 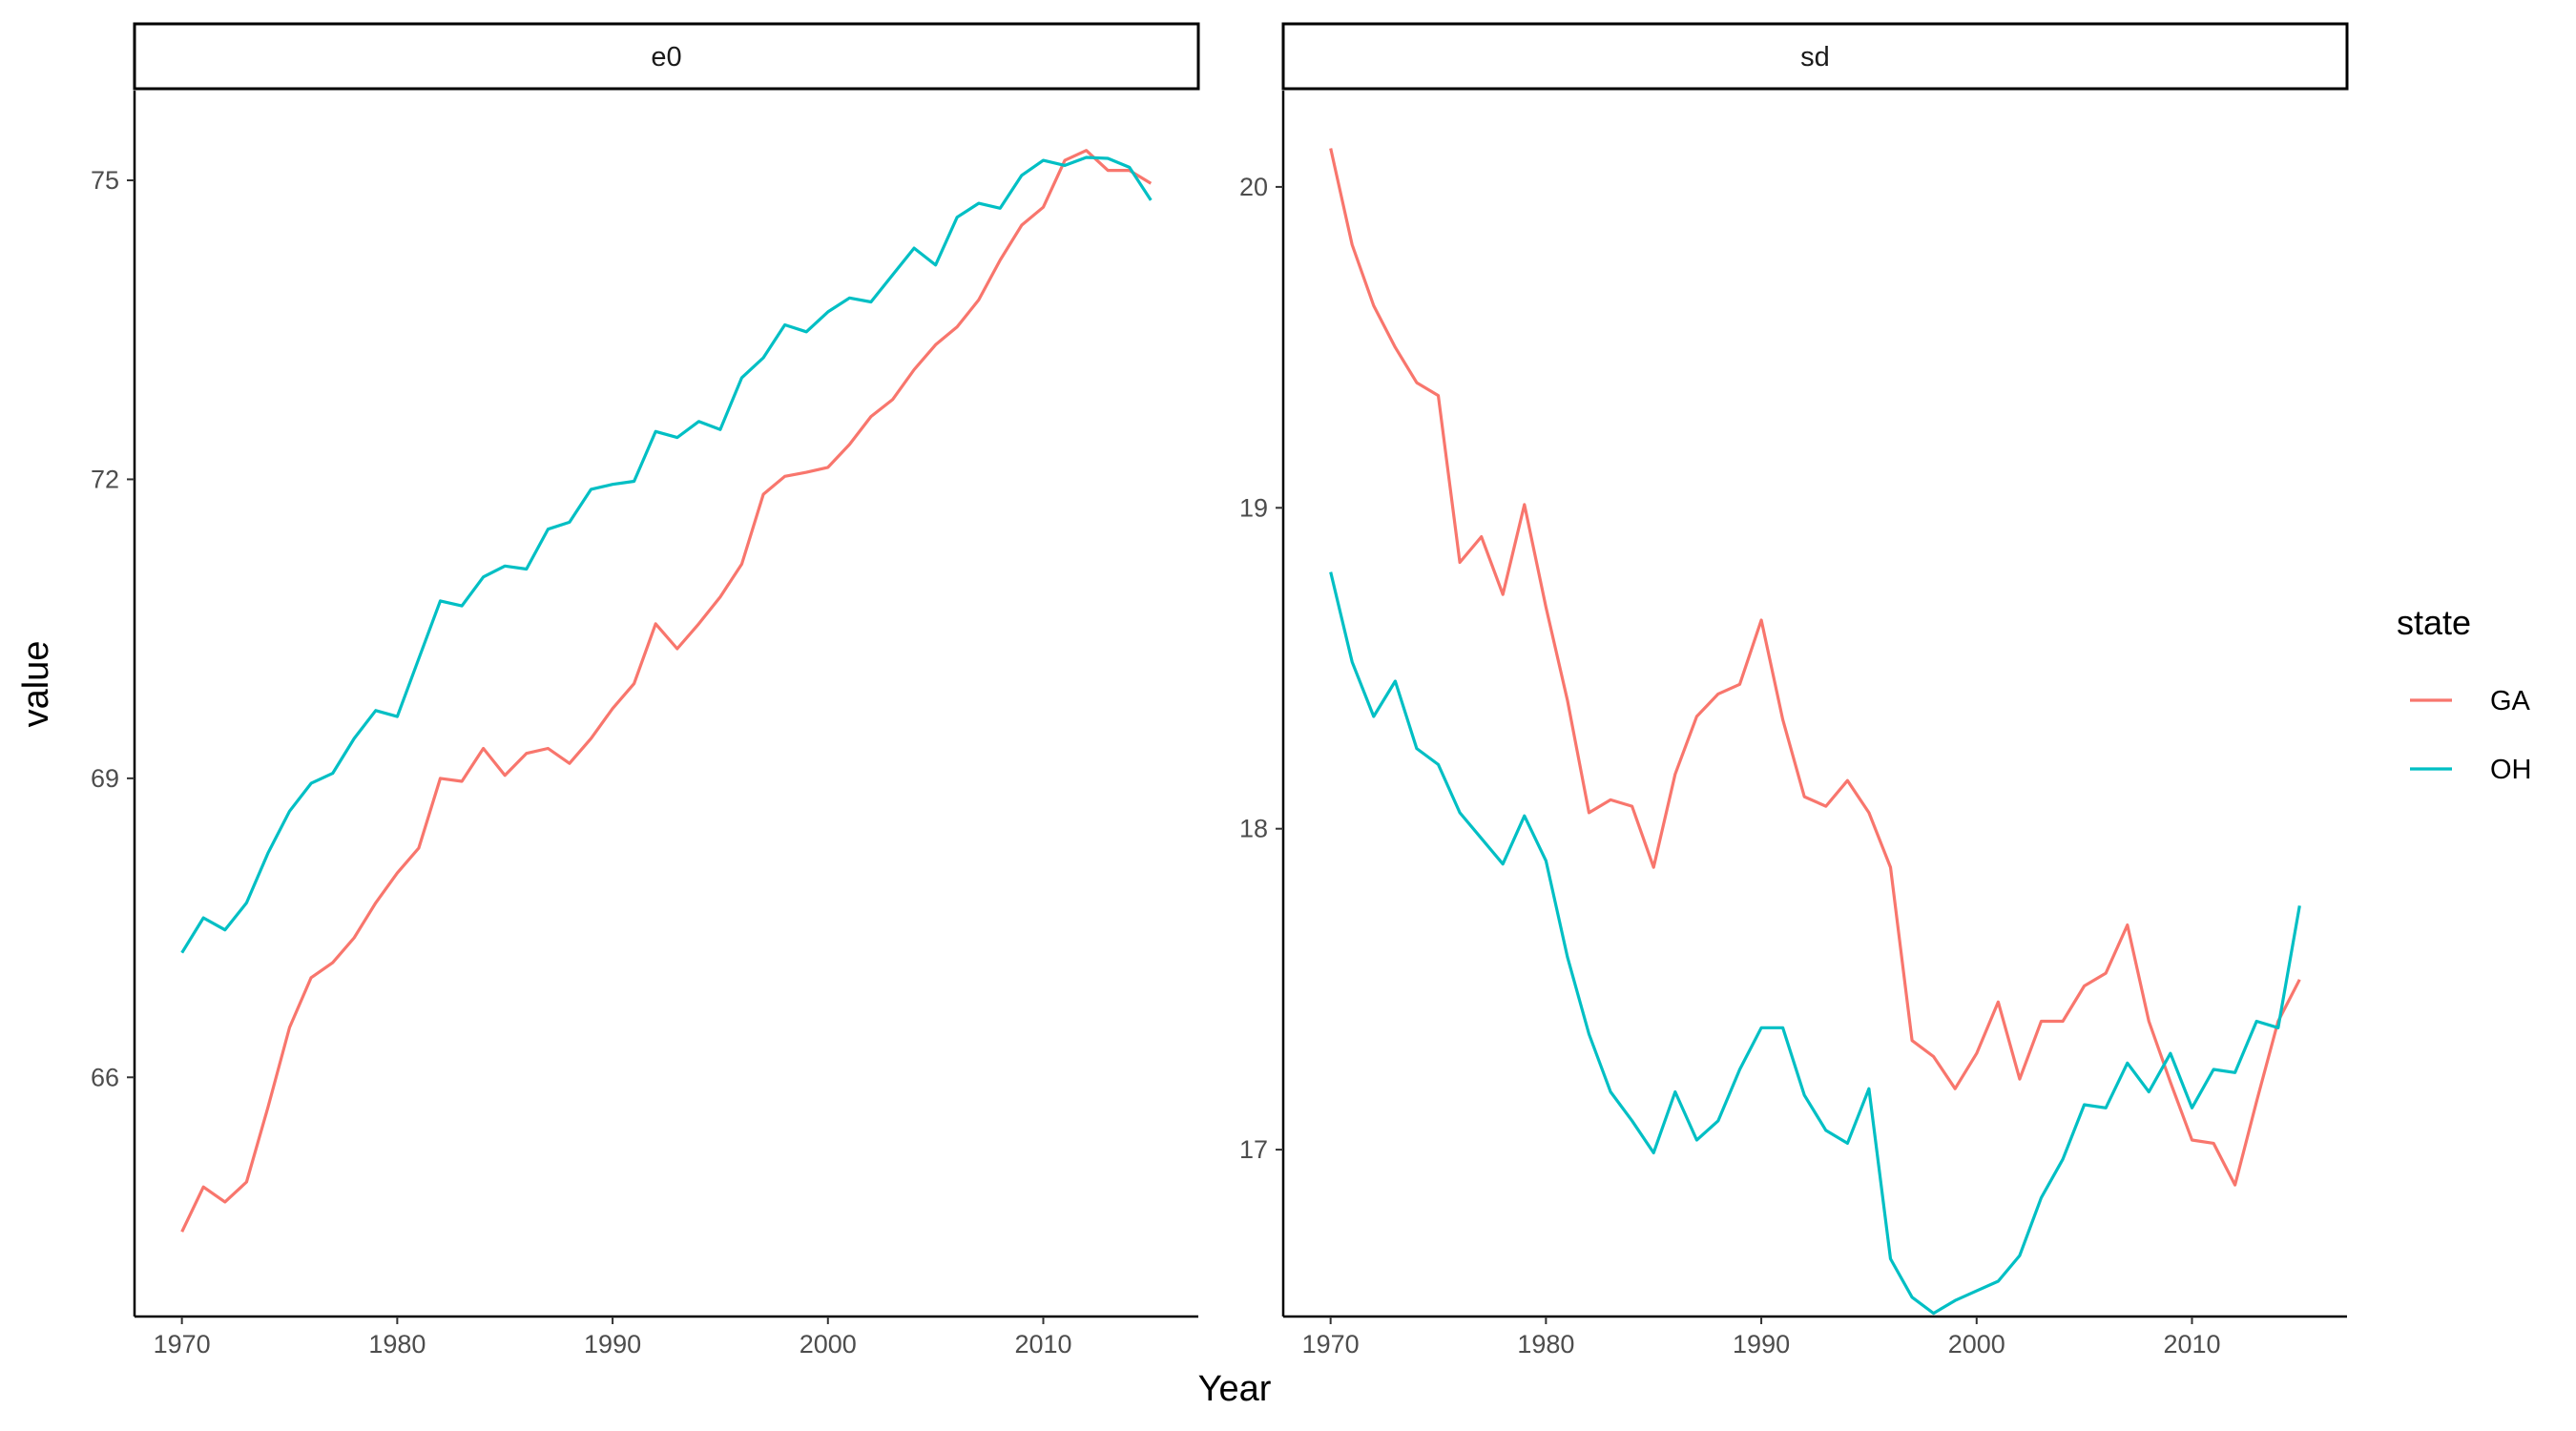 What do you see at coordinates (105, 1077) in the screenshot?
I see `y-tick-label: 66` at bounding box center [105, 1077].